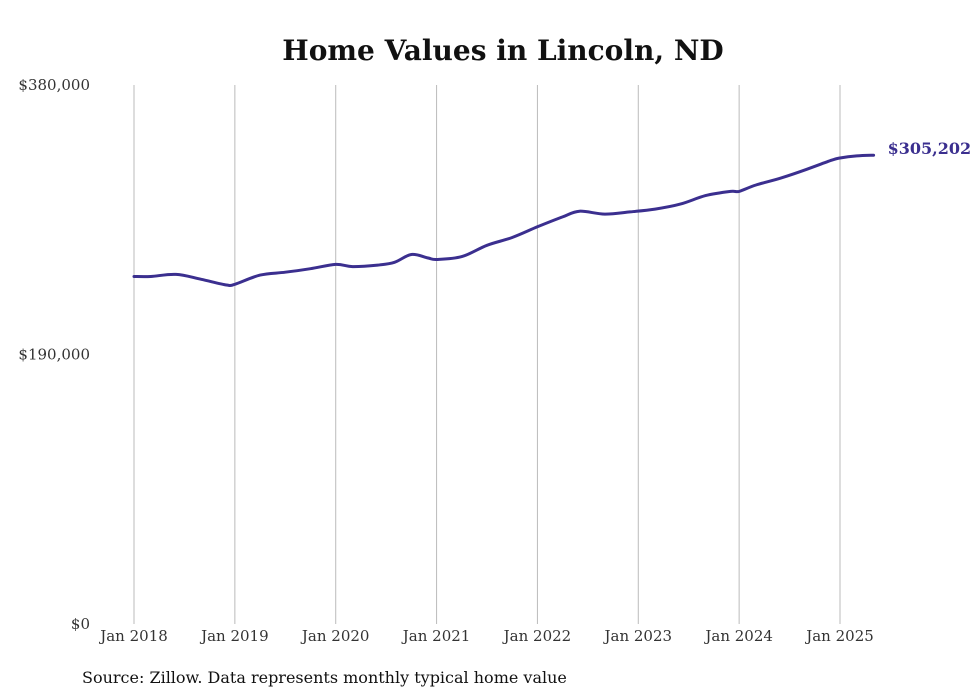 This screenshot has height=699, width=980. I want to click on x-tick-label: Jan 2020, so click(335, 636).